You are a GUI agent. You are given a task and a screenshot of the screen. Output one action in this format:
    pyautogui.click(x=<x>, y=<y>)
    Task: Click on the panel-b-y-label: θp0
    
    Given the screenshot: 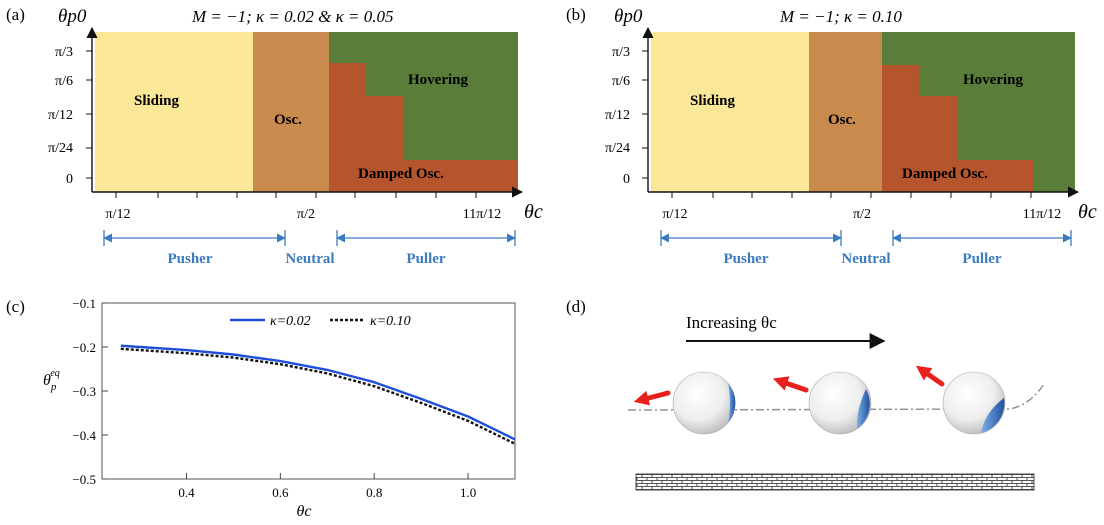 What is the action you would take?
    pyautogui.click(x=628, y=16)
    